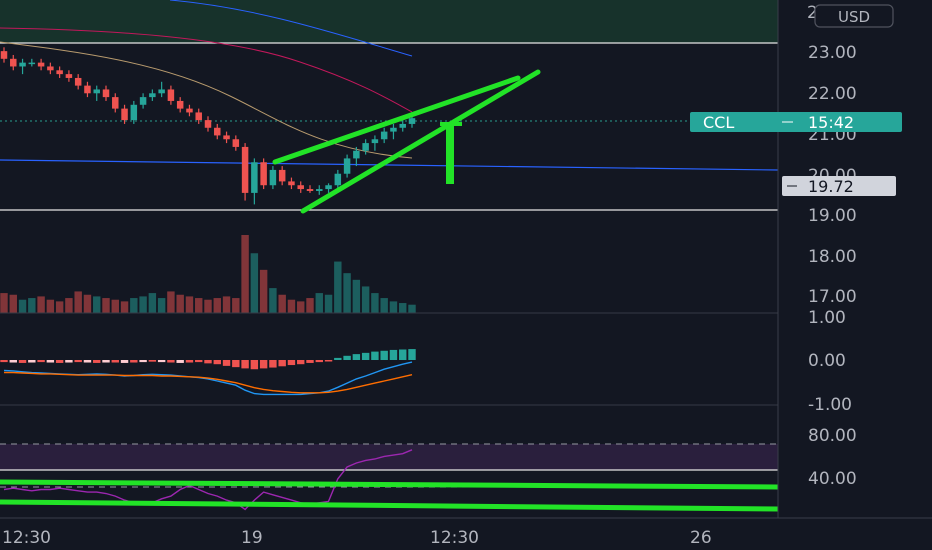 The height and width of the screenshot is (550, 932). What do you see at coordinates (389, 165) in the screenshot?
I see `long-moving-average` at bounding box center [389, 165].